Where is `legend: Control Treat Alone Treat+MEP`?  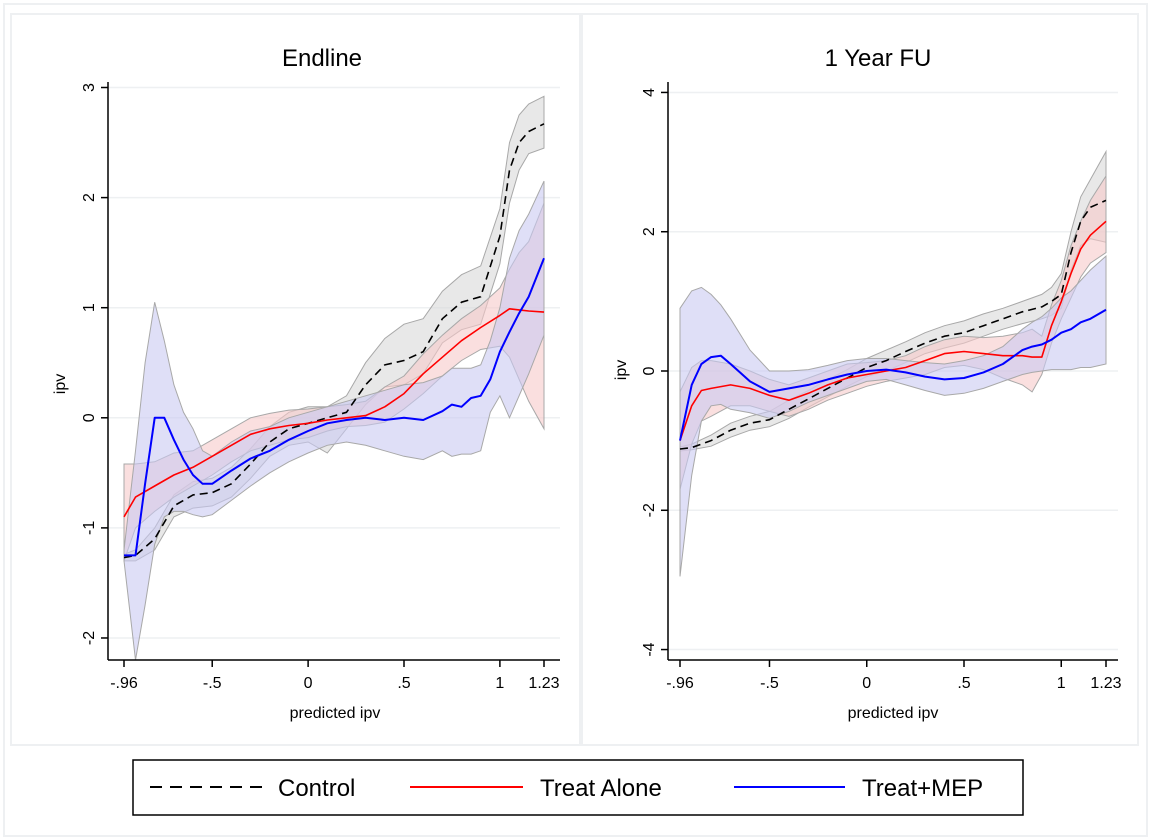
legend: Control Treat Alone Treat+MEP is located at coordinates (578, 787).